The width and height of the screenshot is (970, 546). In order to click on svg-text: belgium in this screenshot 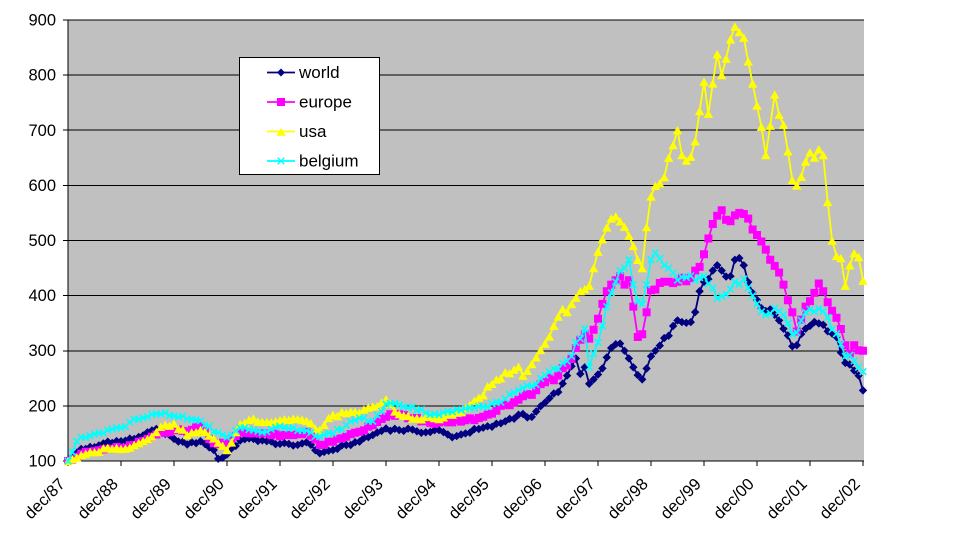, I will do `click(329, 161)`.